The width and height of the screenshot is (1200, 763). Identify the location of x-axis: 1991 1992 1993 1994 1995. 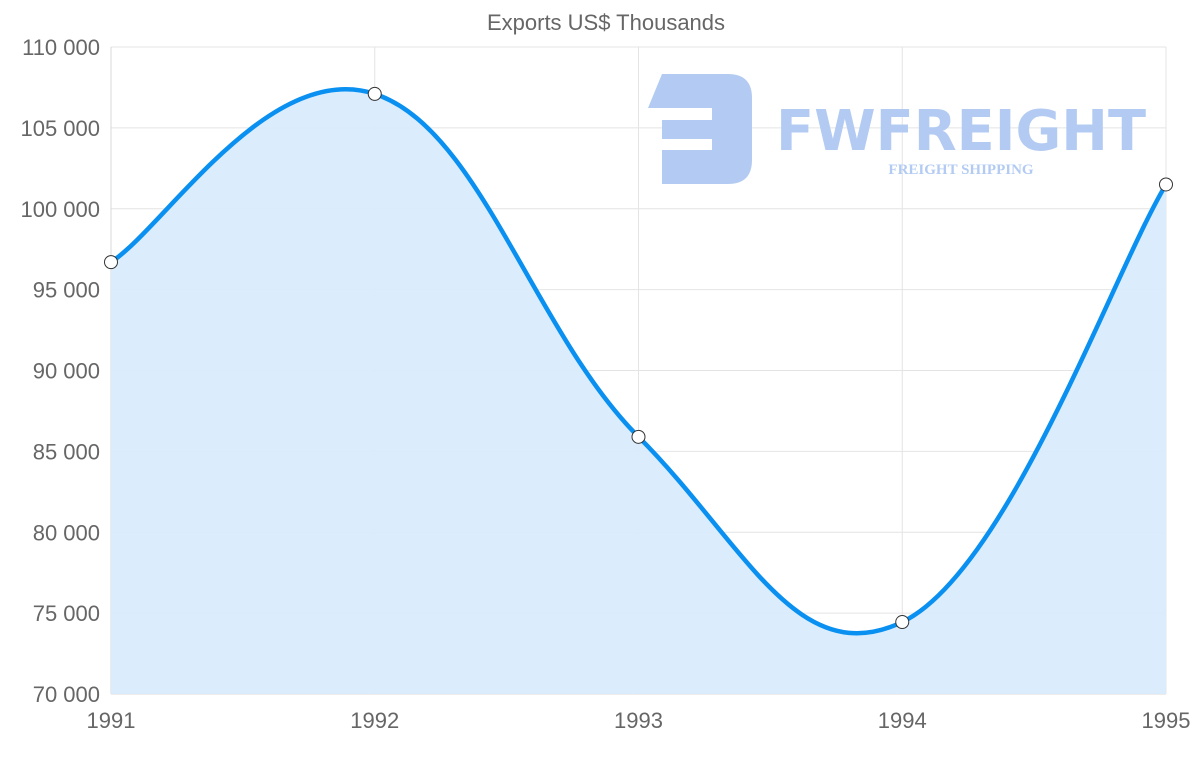
(639, 720).